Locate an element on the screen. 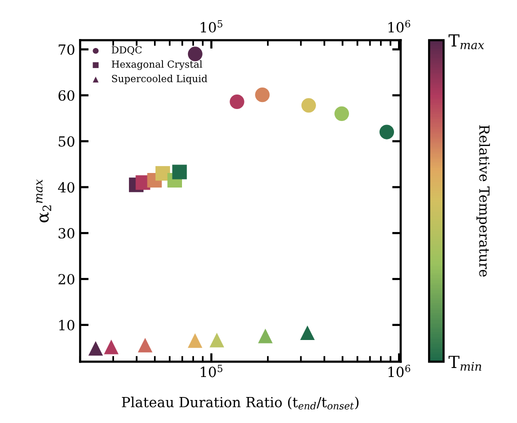  legend-label: Hexagonal Crystal is located at coordinates (157, 65).